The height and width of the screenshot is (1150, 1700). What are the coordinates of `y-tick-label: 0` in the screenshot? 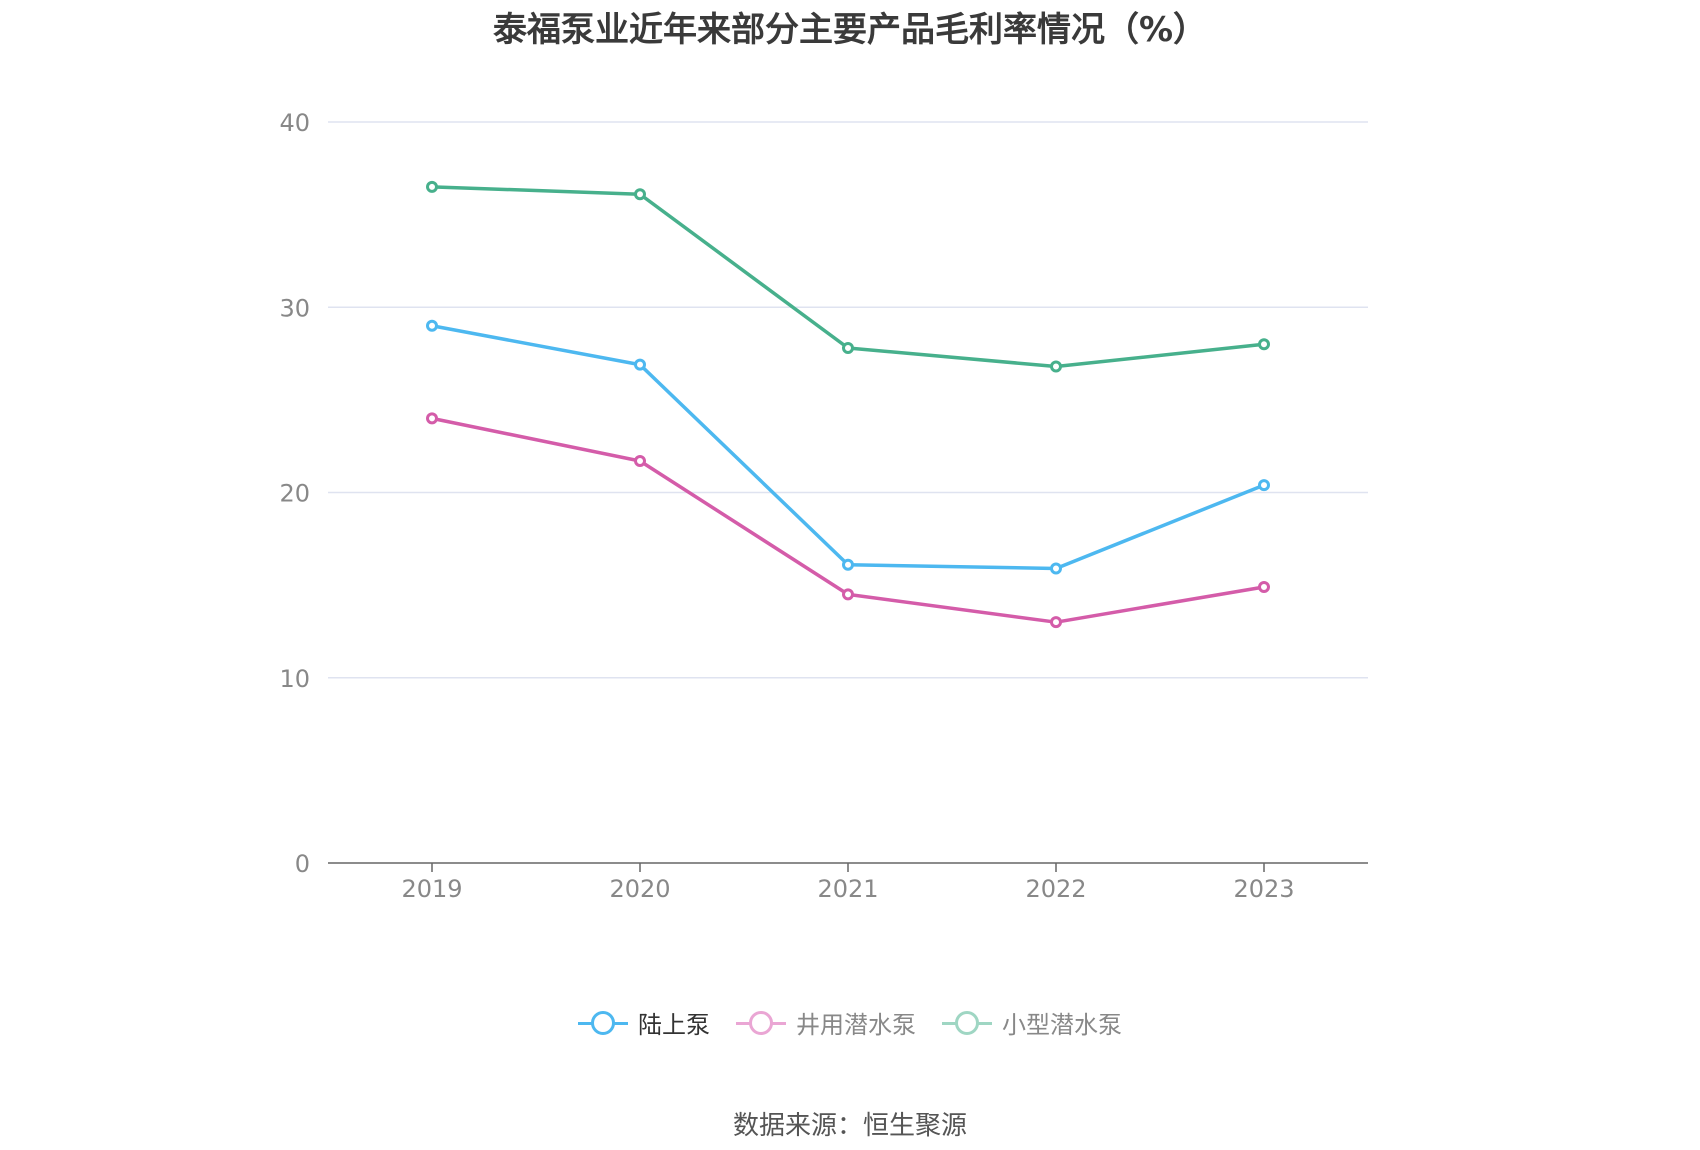 It's located at (302, 864).